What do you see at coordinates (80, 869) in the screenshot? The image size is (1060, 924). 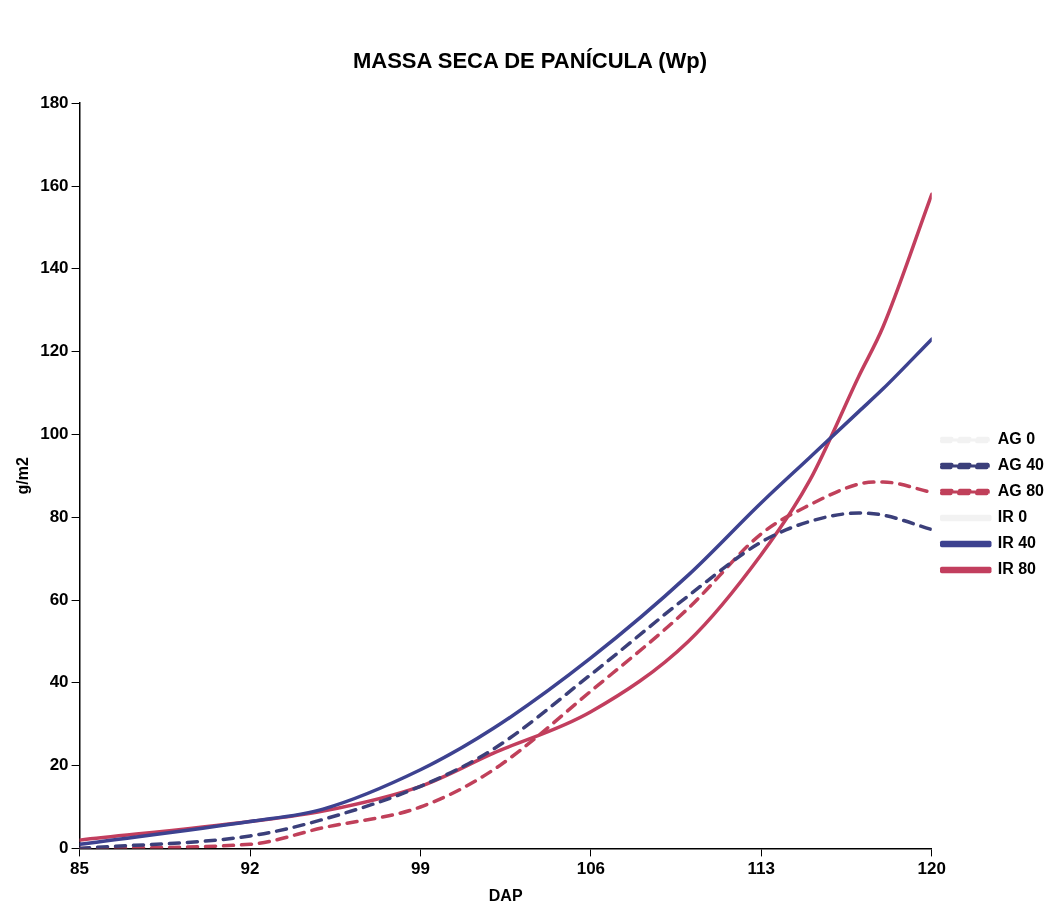 I see `x-tick-label: 85` at bounding box center [80, 869].